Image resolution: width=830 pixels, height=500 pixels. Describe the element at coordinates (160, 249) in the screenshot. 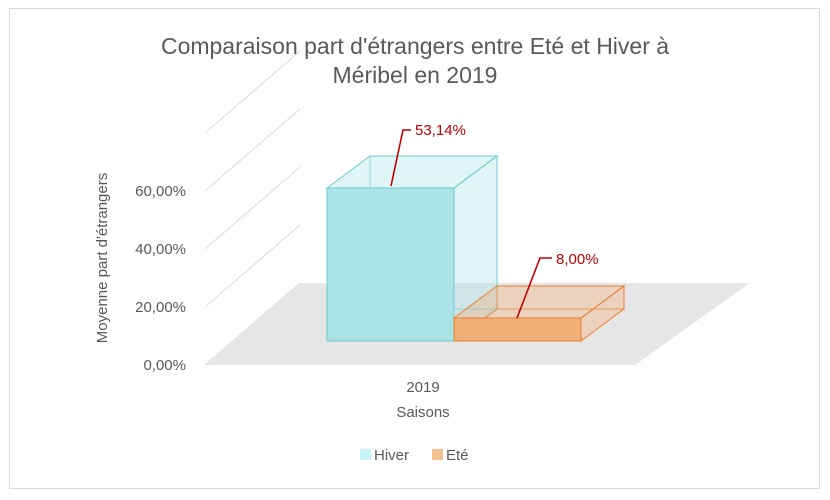

I see `y-tick-label: 40,00%` at that location.